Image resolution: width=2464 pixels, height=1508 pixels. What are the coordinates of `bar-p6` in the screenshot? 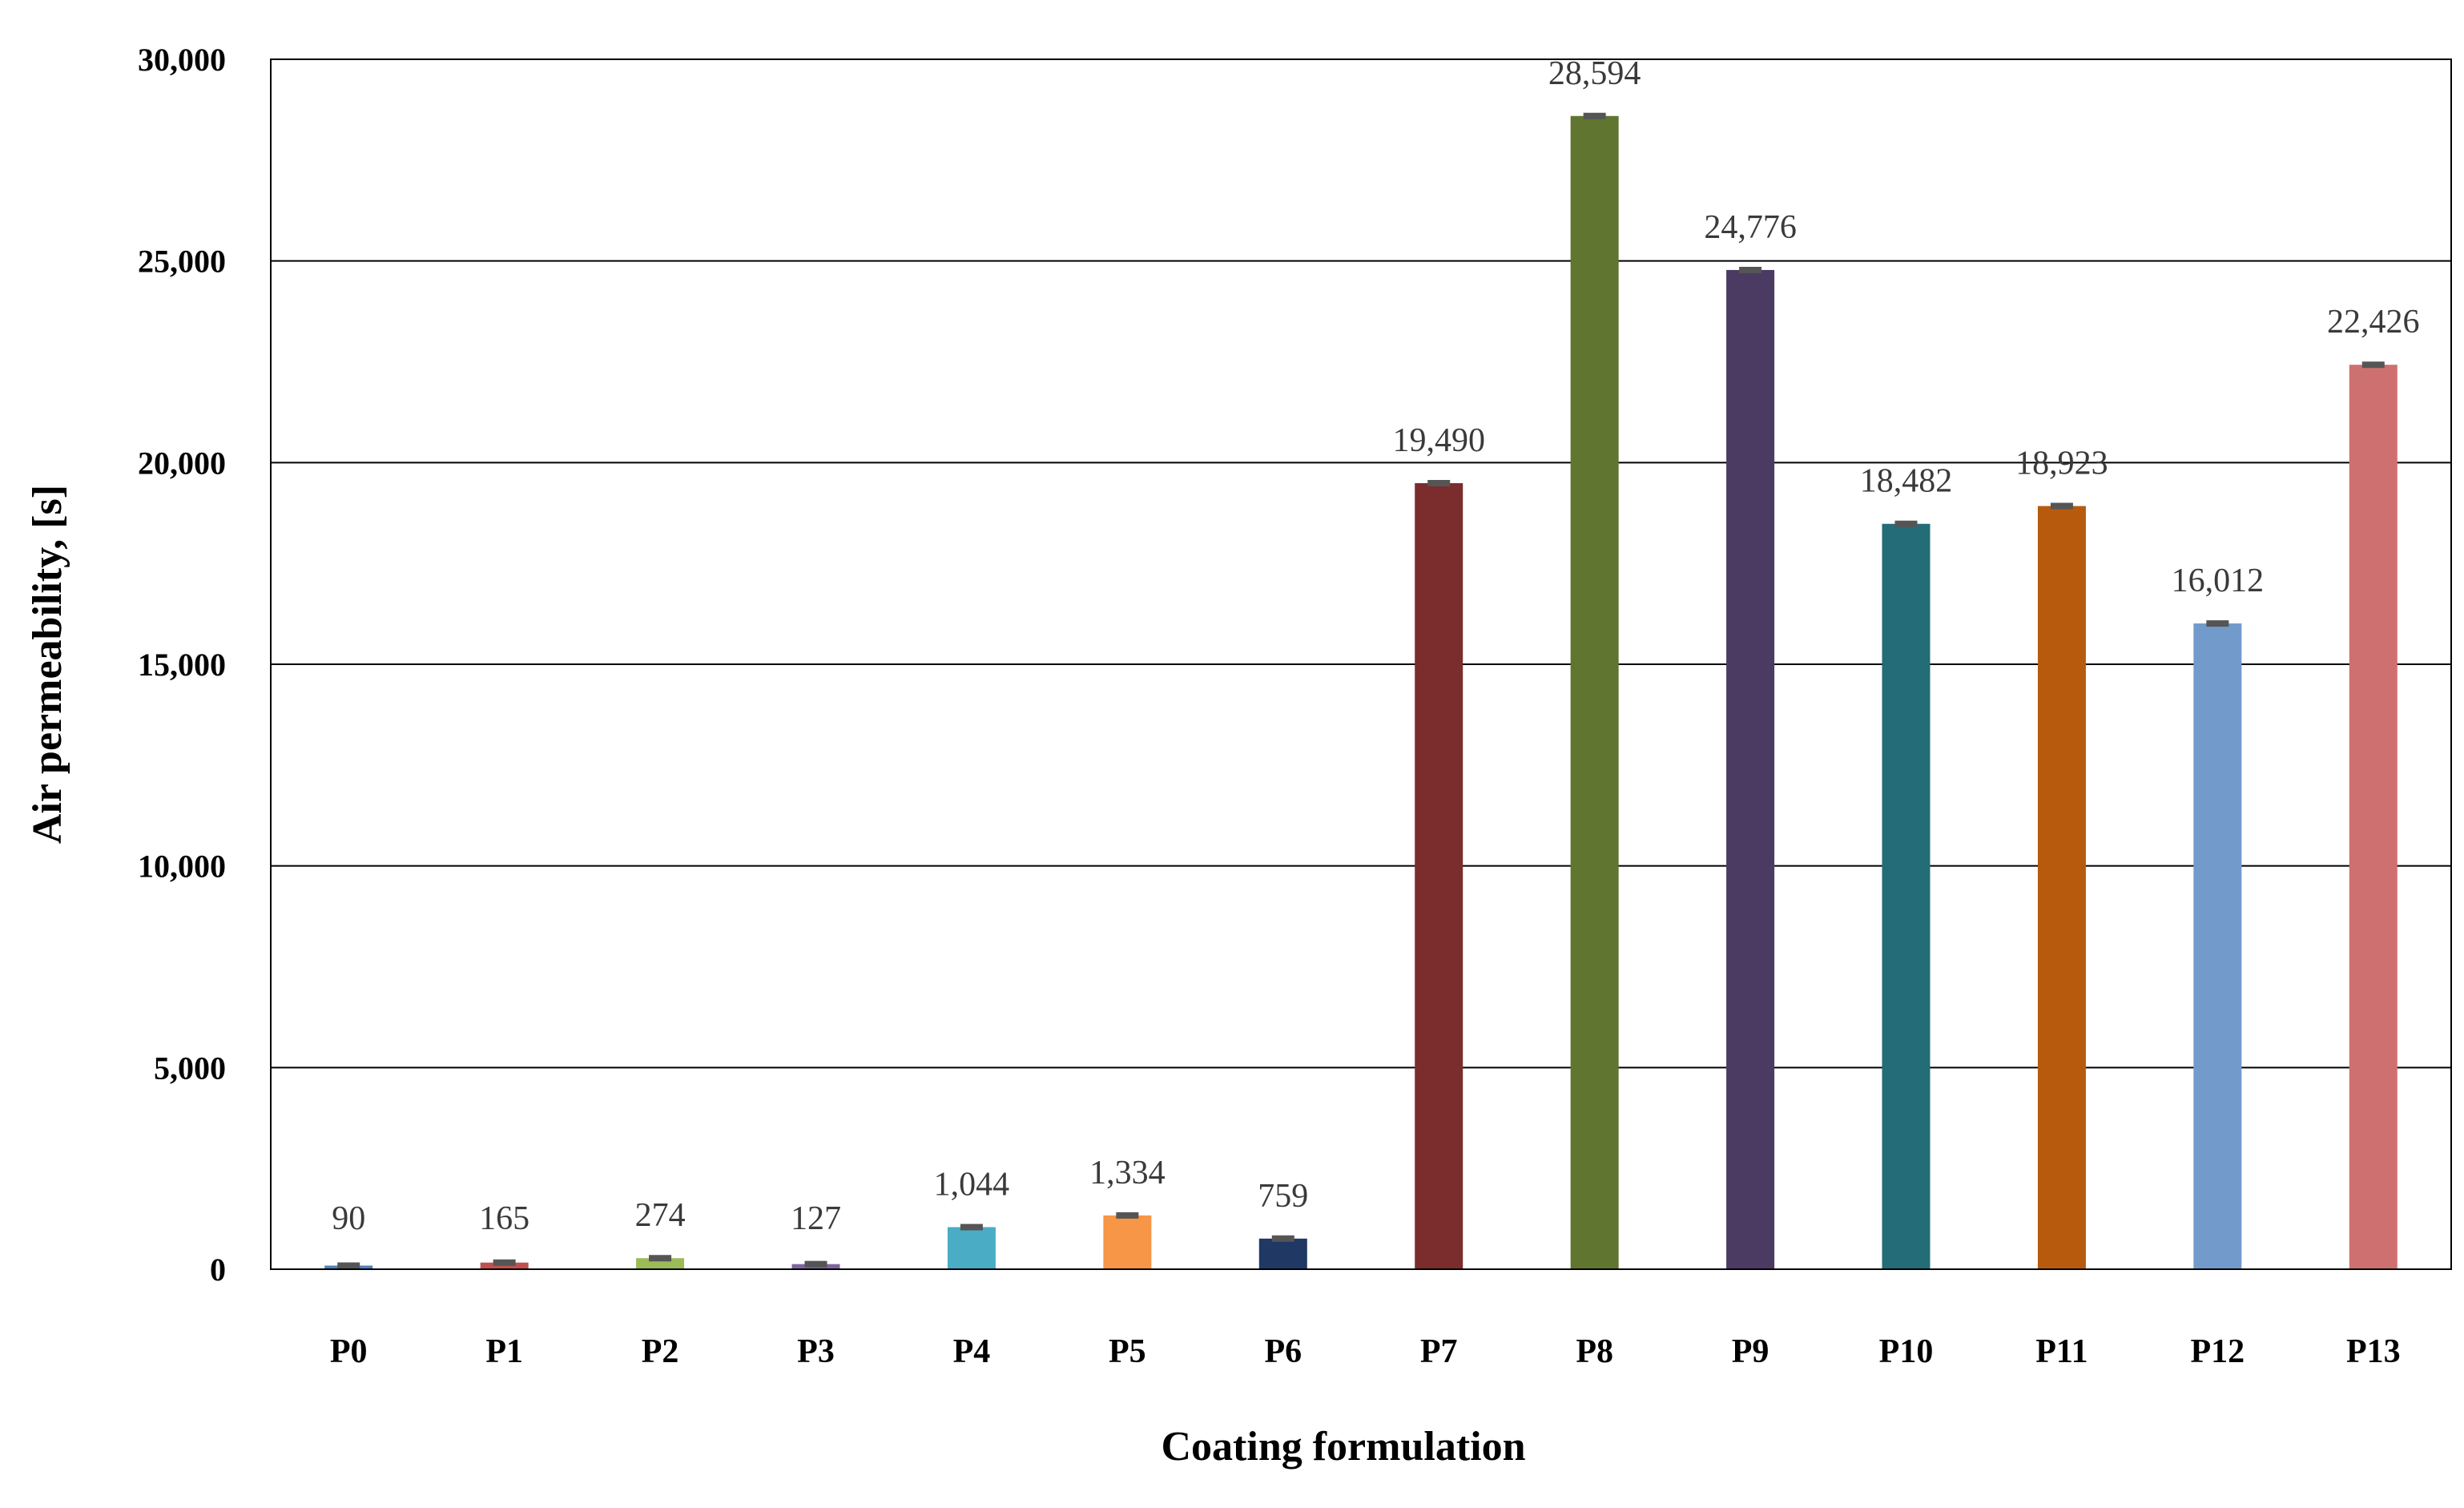 It's located at (1282, 1253).